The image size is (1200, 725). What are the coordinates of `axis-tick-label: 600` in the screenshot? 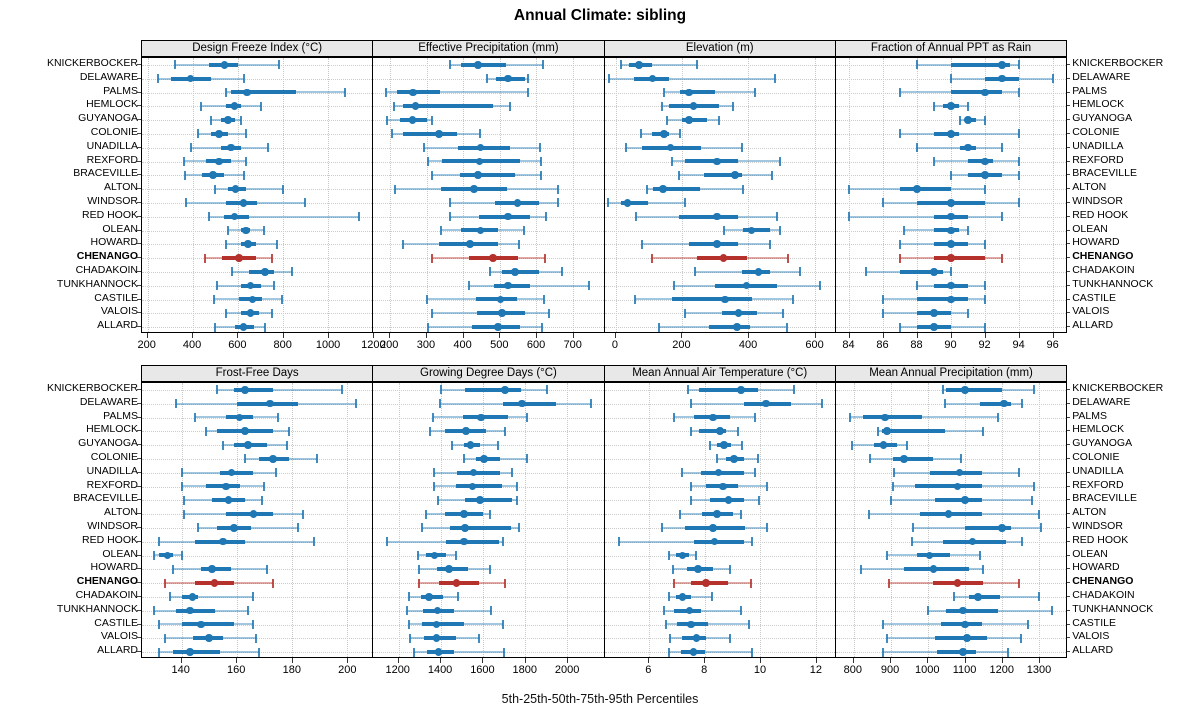 It's located at (814, 345).